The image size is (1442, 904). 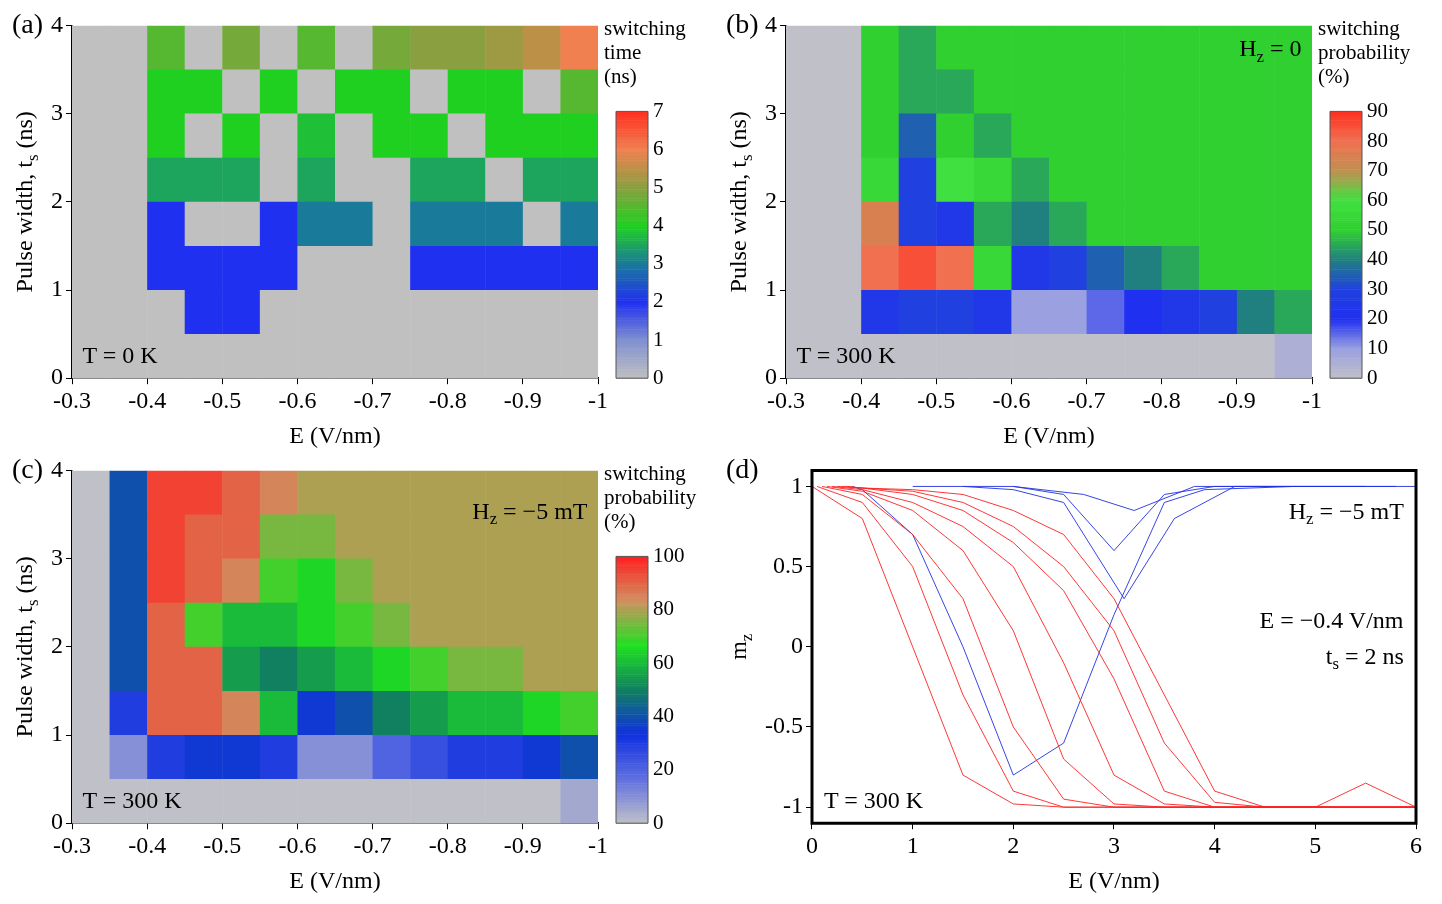 What do you see at coordinates (1013, 844) in the screenshot?
I see `x-tick-label: 2` at bounding box center [1013, 844].